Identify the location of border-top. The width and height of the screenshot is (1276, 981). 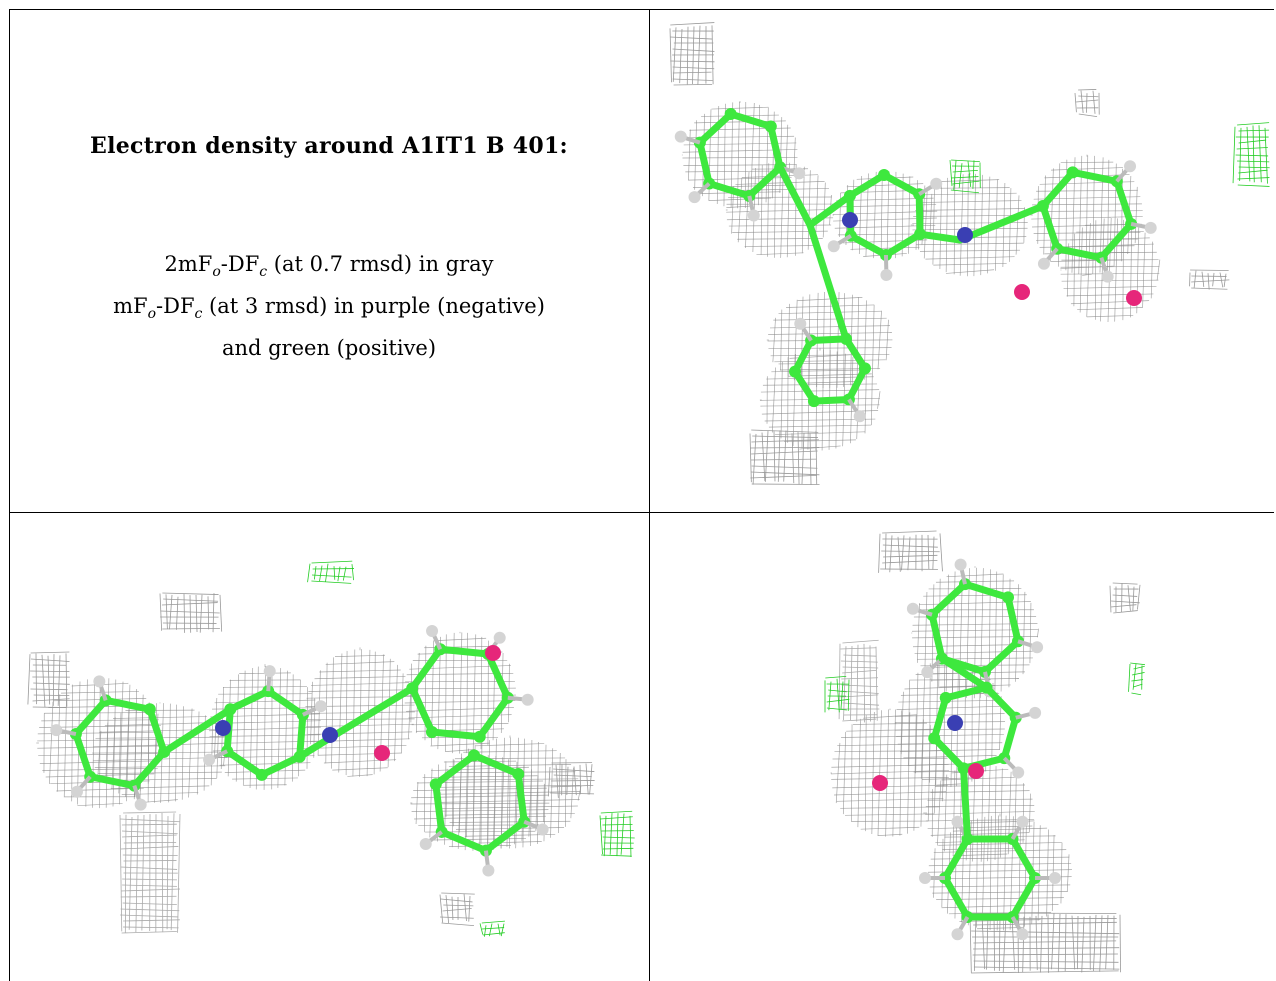
(641, 9).